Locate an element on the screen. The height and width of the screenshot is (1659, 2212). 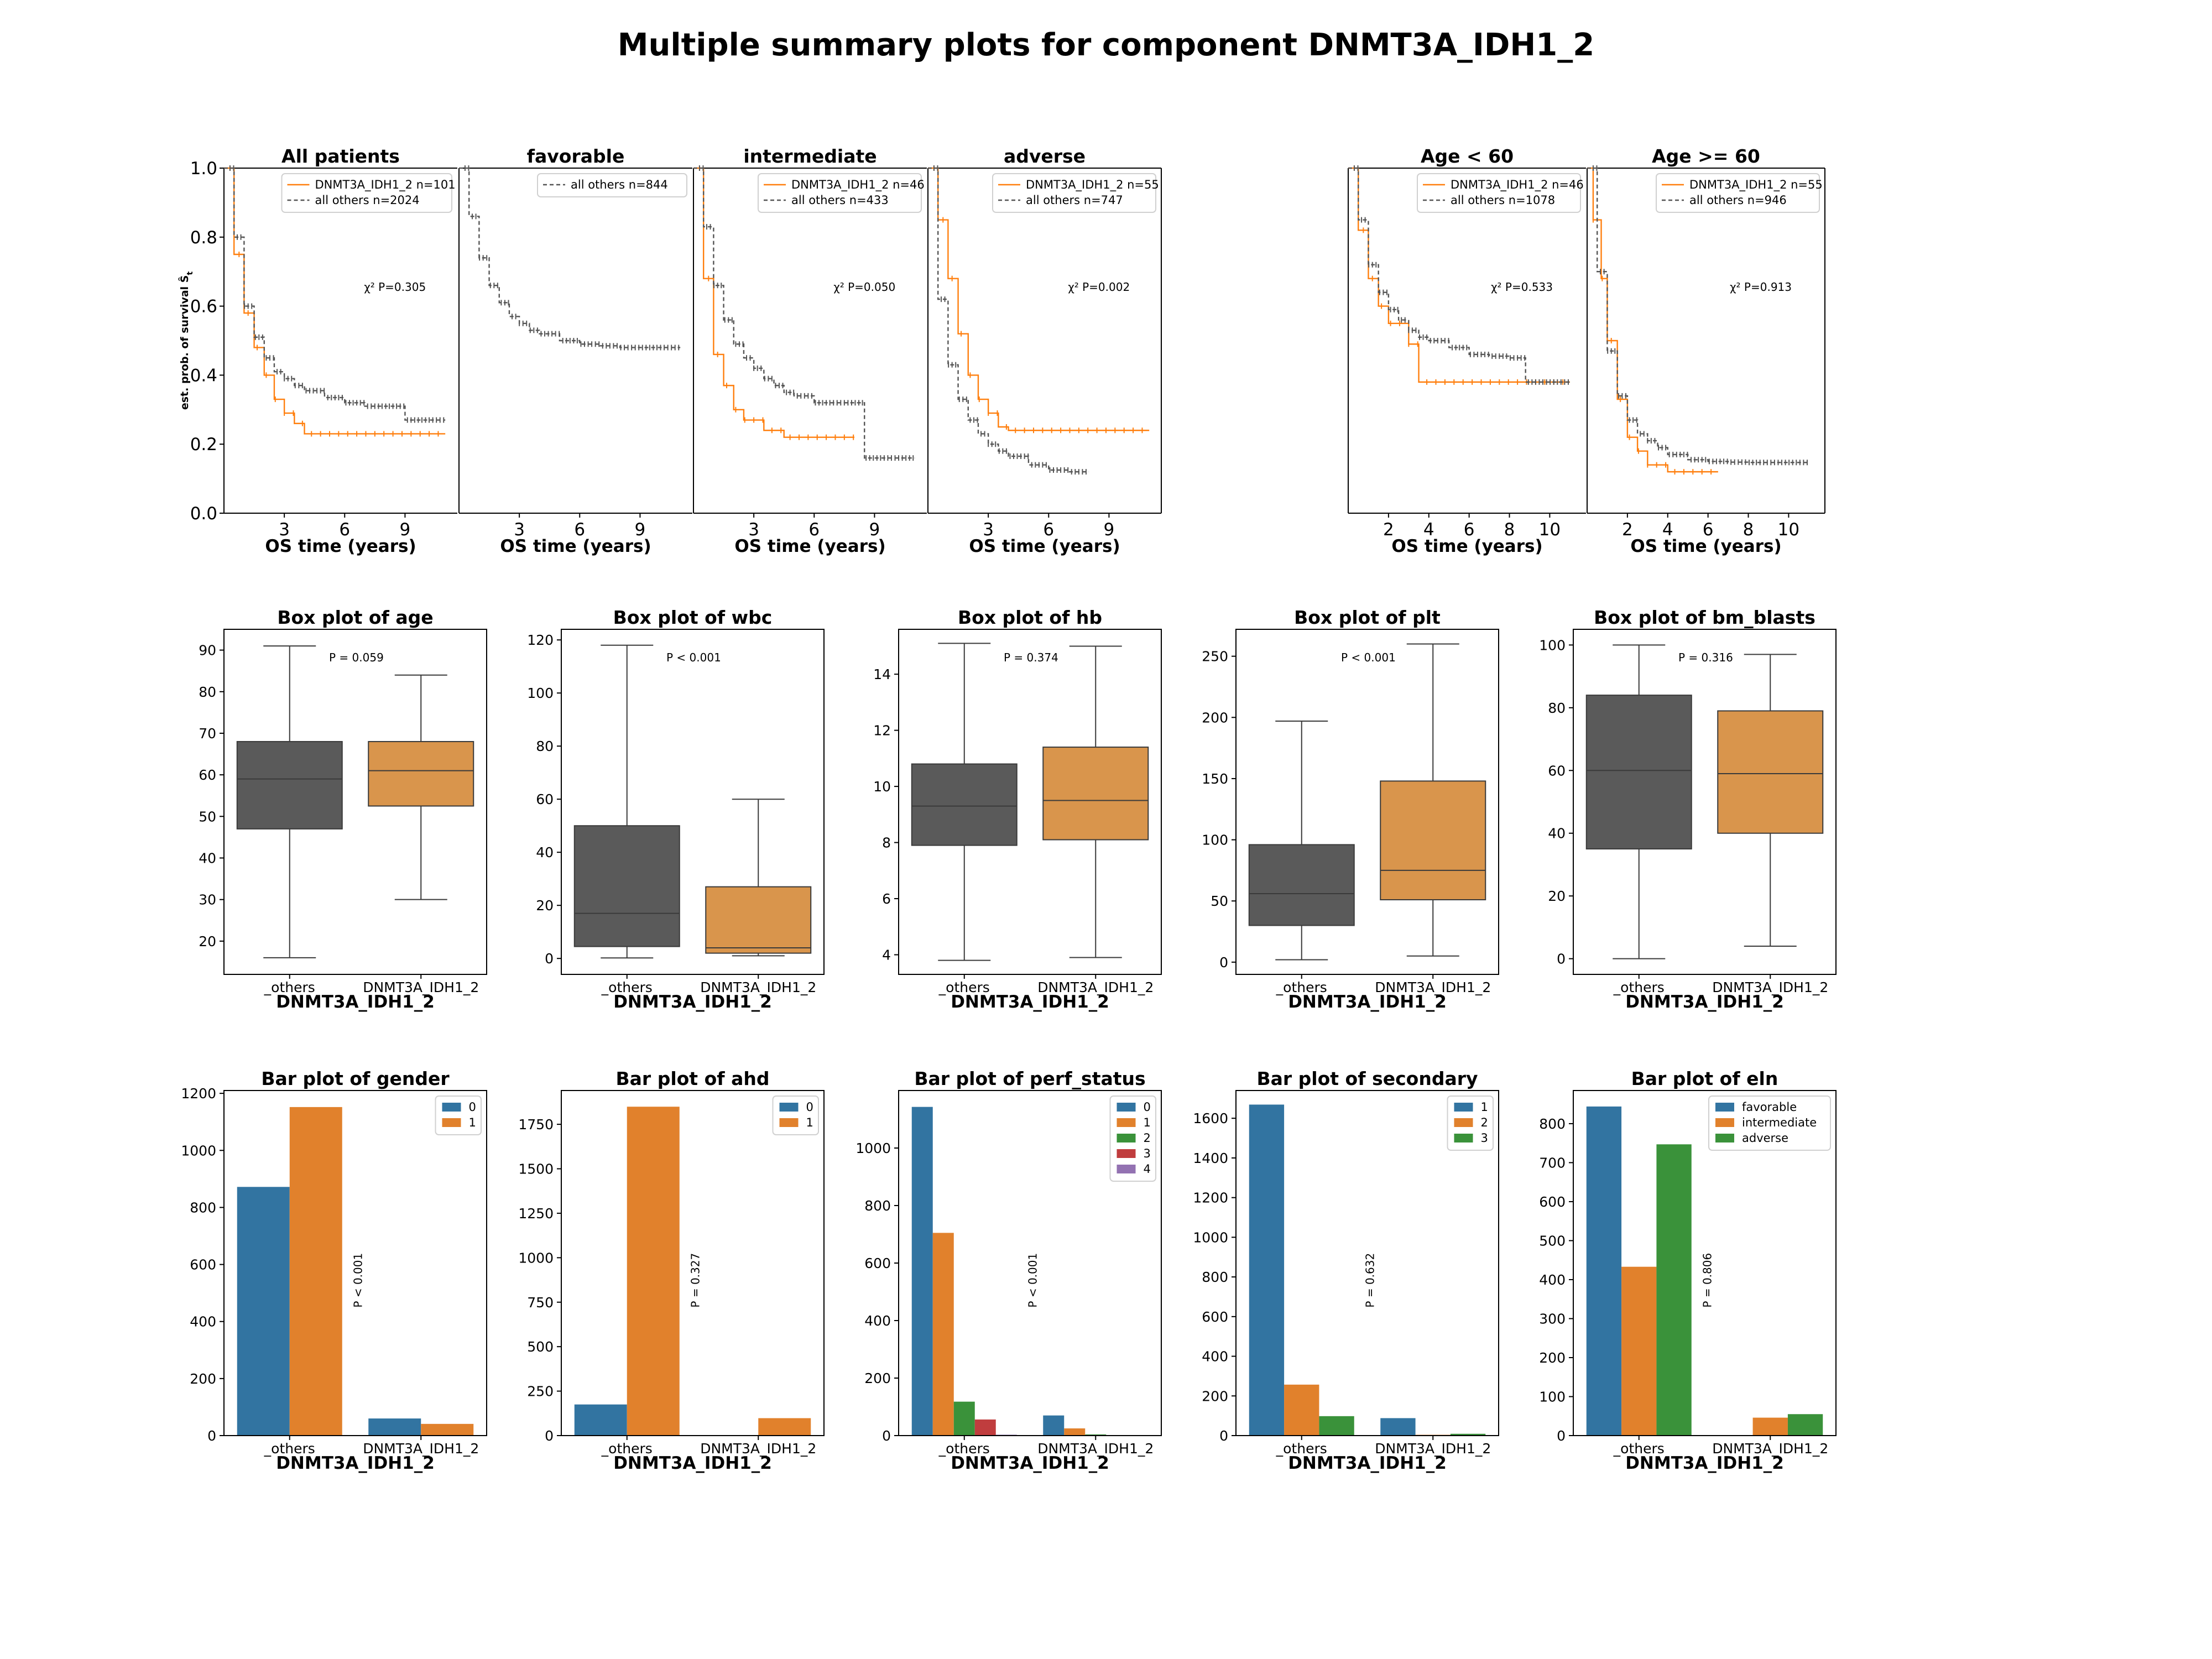
y-tick-label: 200 is located at coordinates (1215, 1396).